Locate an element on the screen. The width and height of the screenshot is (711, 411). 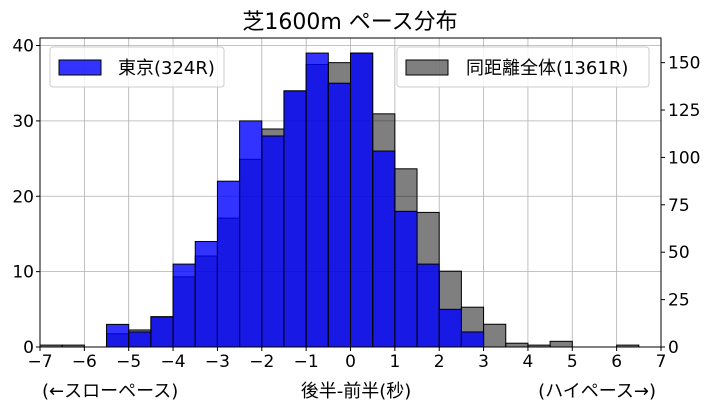
x-tick-label: −5 is located at coordinates (128, 362).